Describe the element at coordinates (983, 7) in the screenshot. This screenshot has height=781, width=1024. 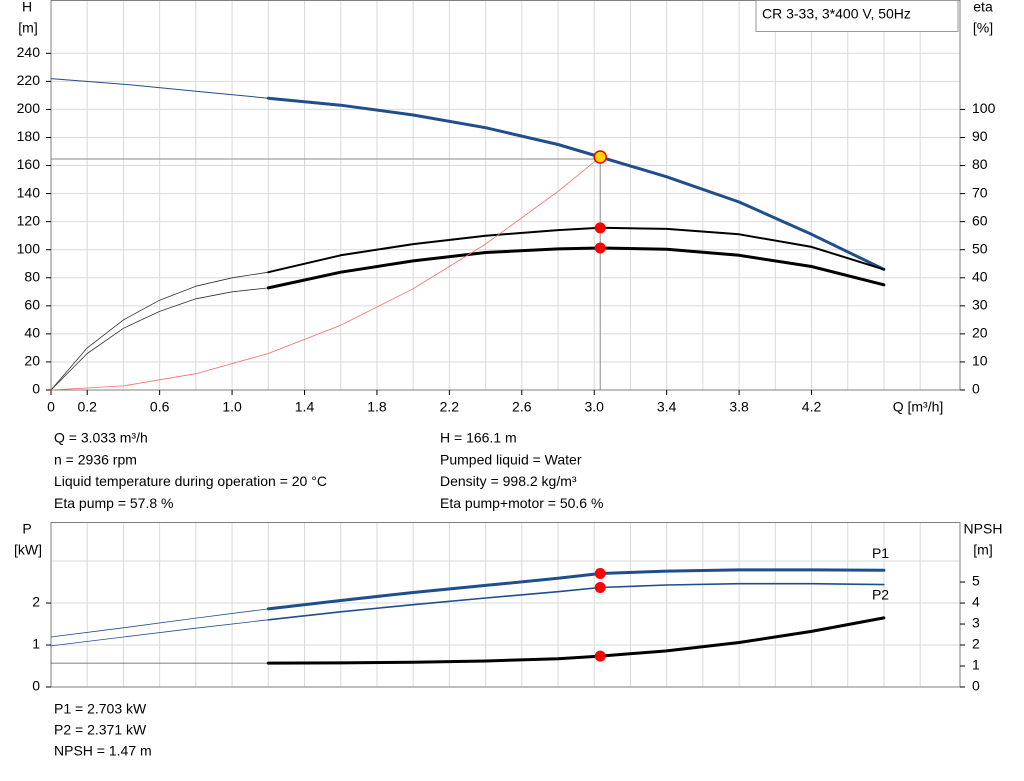
I see `y2-axis-label: eta` at that location.